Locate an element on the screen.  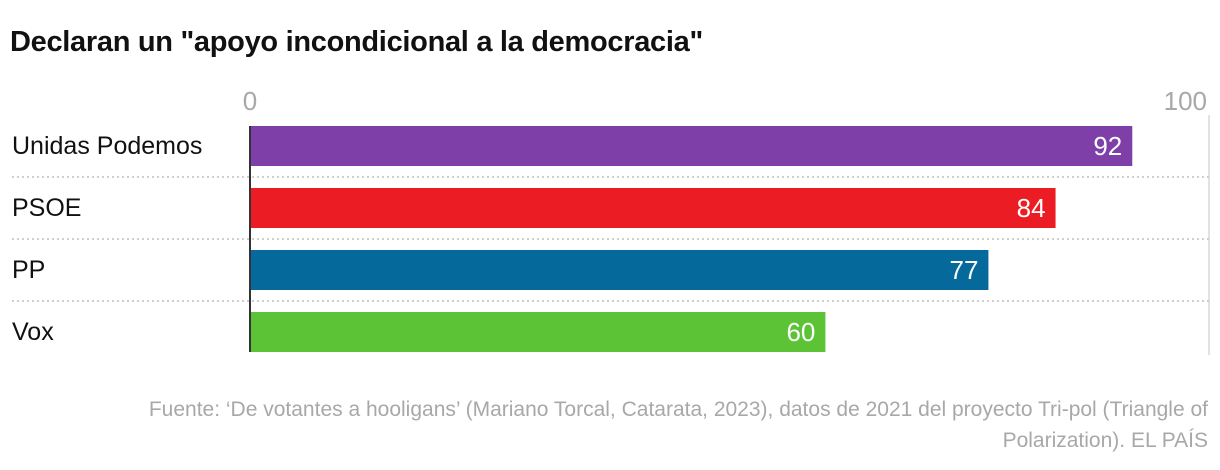
data-label: 60 is located at coordinates (800, 332).